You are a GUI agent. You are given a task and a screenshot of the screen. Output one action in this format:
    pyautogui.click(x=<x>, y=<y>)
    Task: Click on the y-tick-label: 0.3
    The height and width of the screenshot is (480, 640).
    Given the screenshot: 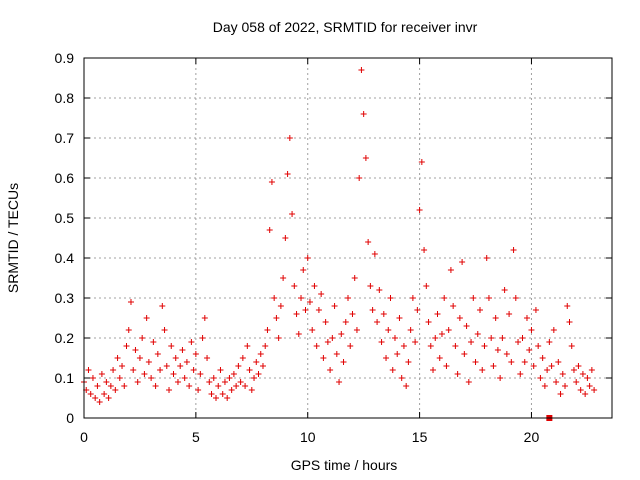 What is the action you would take?
    pyautogui.click(x=65, y=298)
    